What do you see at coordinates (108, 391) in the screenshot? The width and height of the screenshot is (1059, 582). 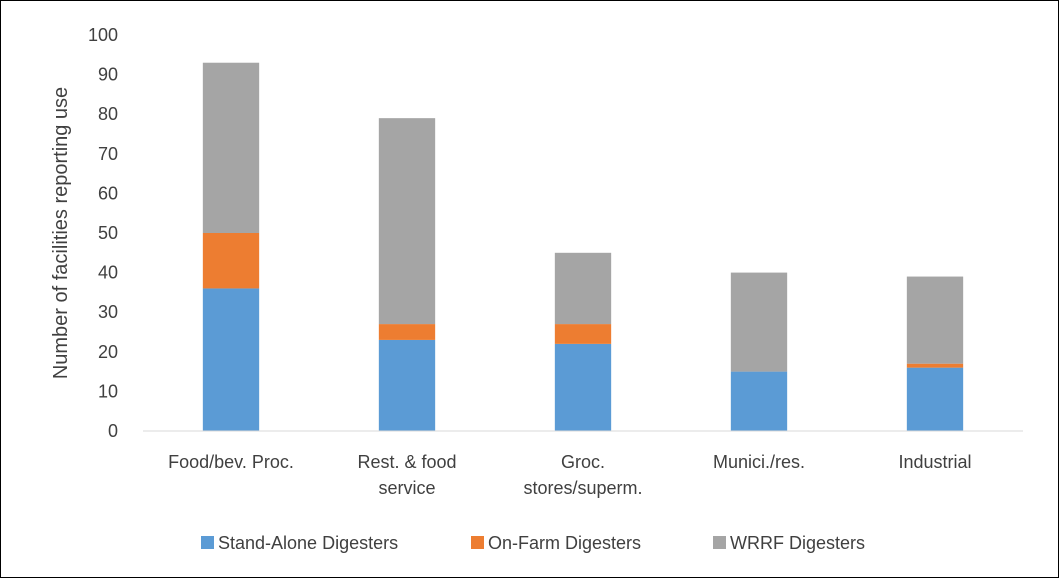 I see `y-tick-label: 10` at bounding box center [108, 391].